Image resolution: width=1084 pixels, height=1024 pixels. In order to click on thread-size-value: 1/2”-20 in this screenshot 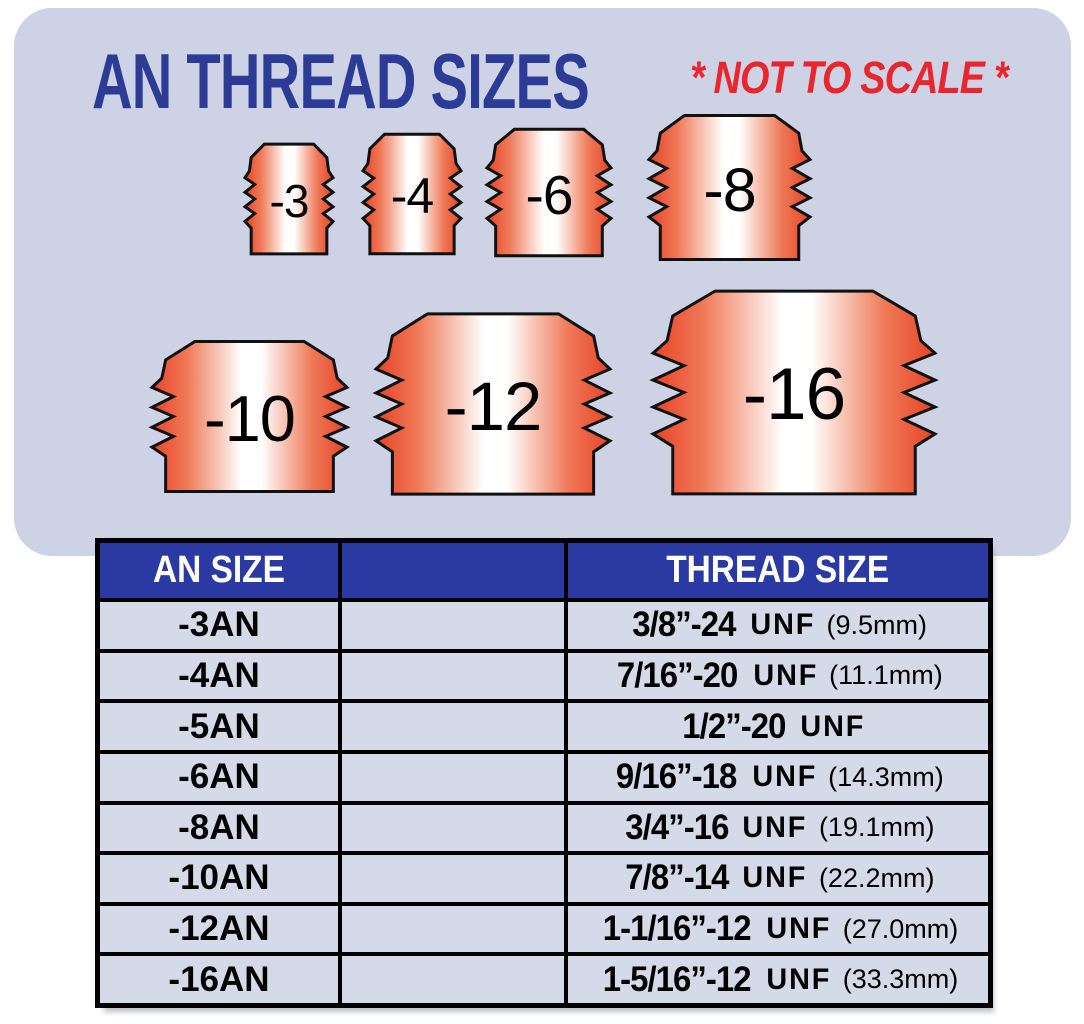, I will do `click(734, 726)`.